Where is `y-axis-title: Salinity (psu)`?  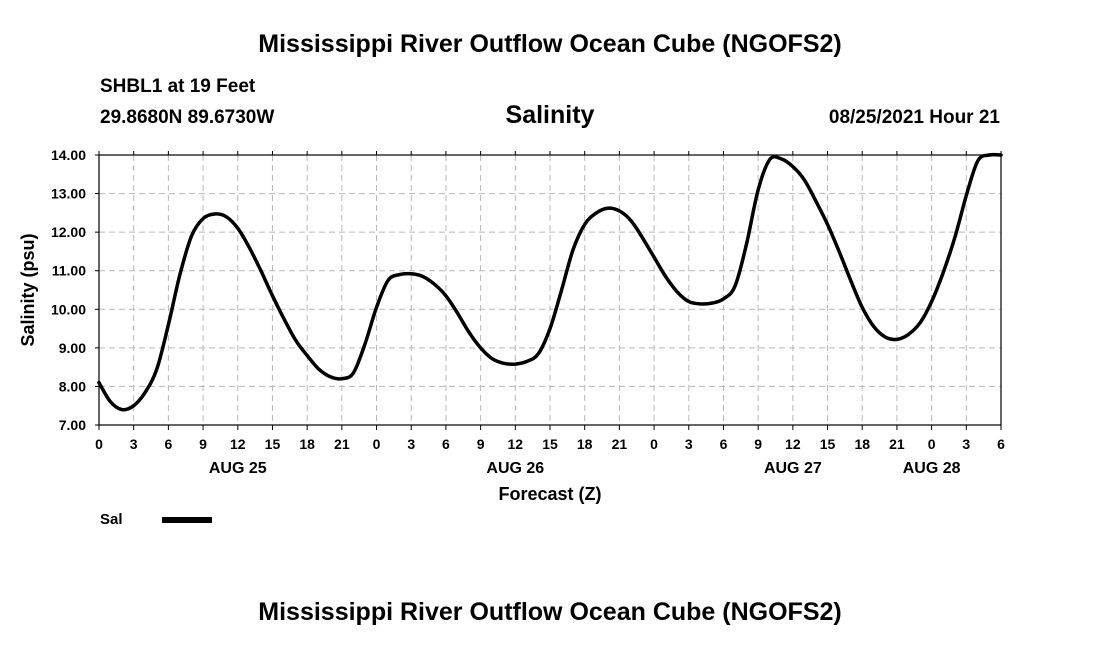 y-axis-title: Salinity (psu) is located at coordinates (28, 289).